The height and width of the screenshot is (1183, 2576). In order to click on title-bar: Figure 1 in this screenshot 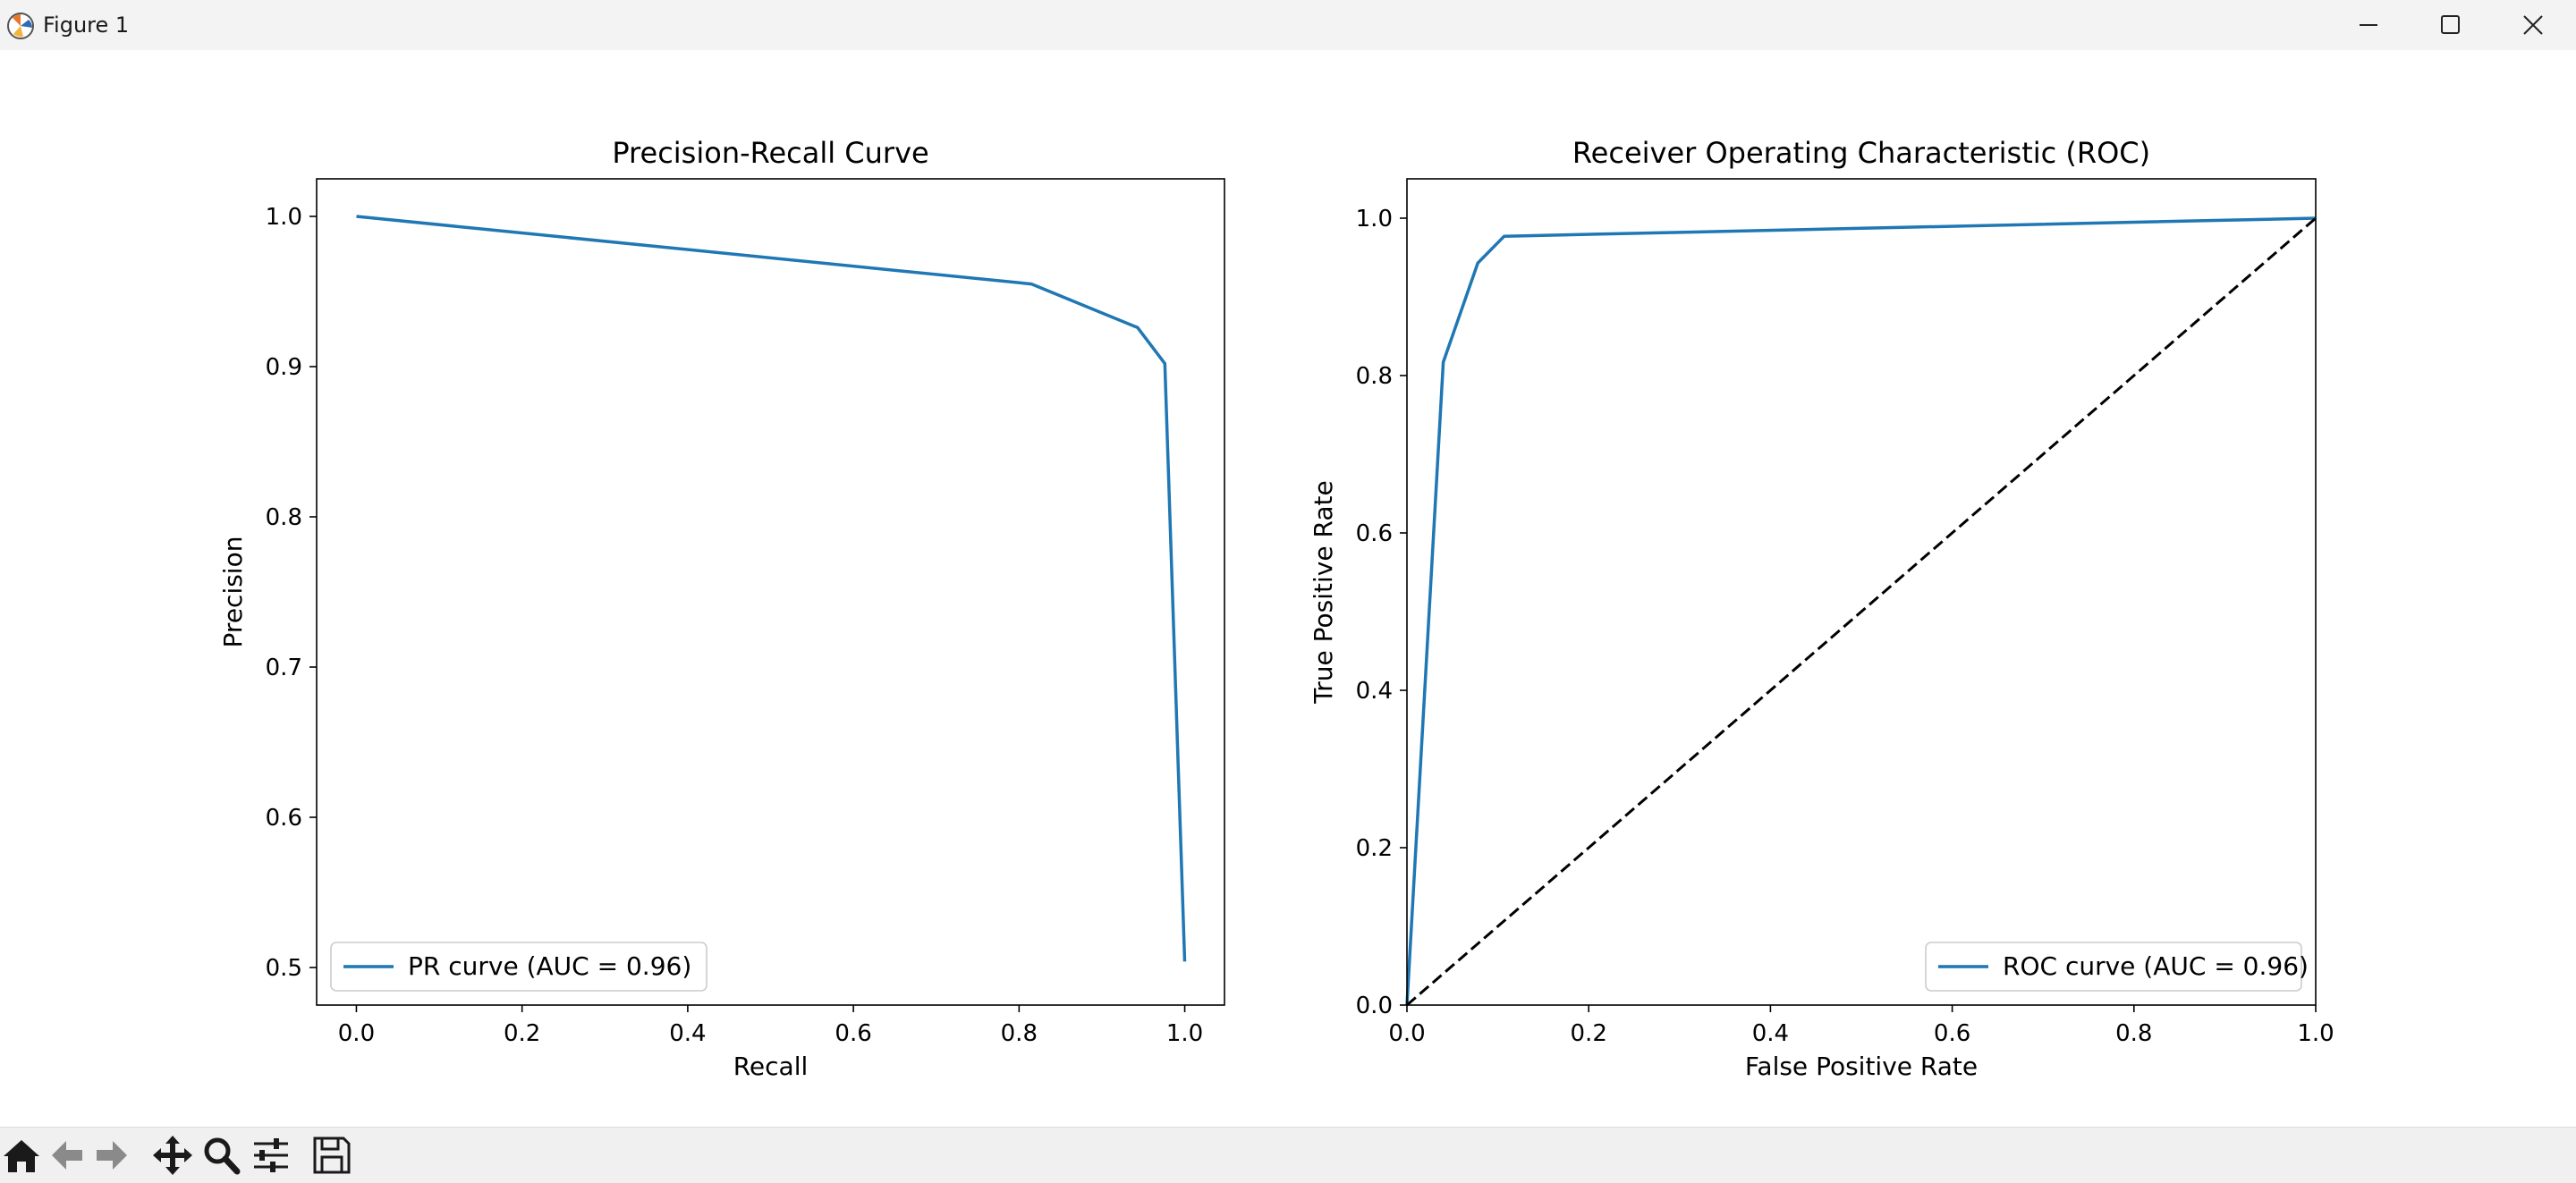, I will do `click(1288, 25)`.